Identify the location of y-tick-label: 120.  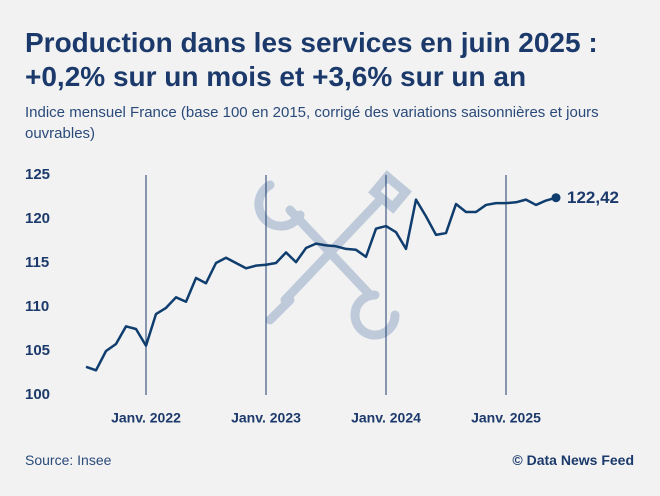
(37, 218).